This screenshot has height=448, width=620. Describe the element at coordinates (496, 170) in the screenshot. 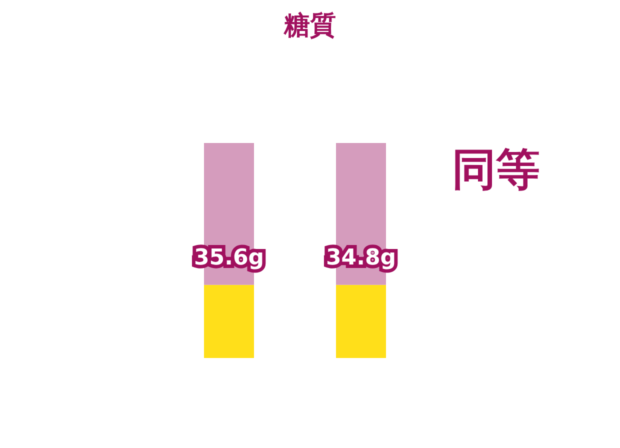

I see `text: 同等` at that location.